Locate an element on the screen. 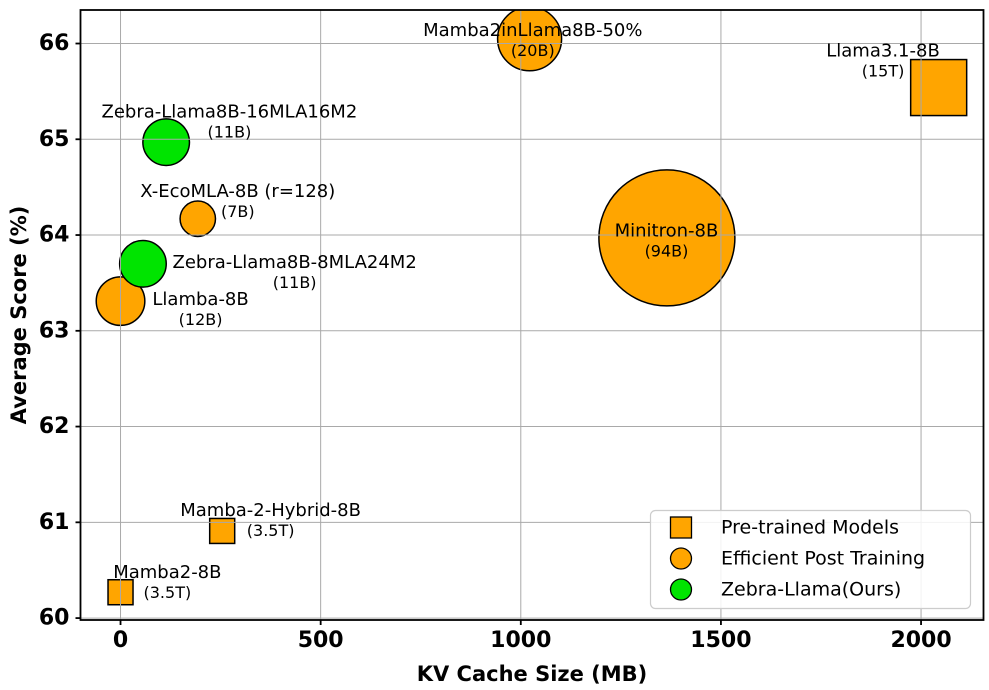 The image size is (989, 690). y-tick-label: 65 is located at coordinates (54, 139).